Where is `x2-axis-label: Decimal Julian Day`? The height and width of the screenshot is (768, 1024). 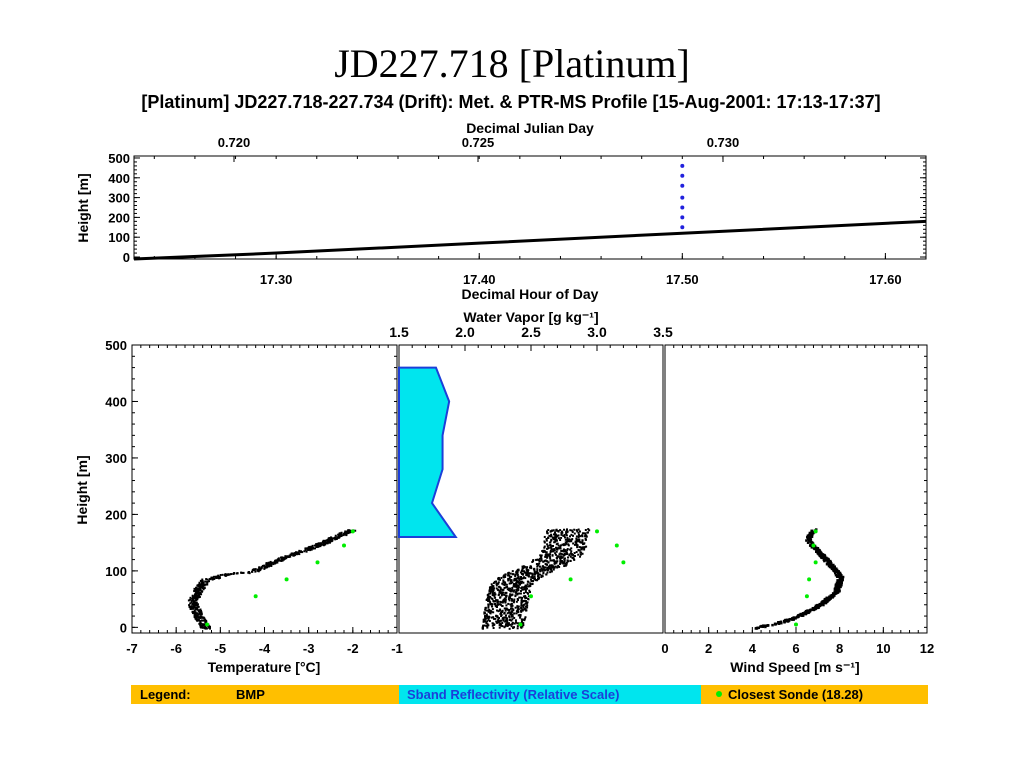 x2-axis-label: Decimal Julian Day is located at coordinates (530, 128).